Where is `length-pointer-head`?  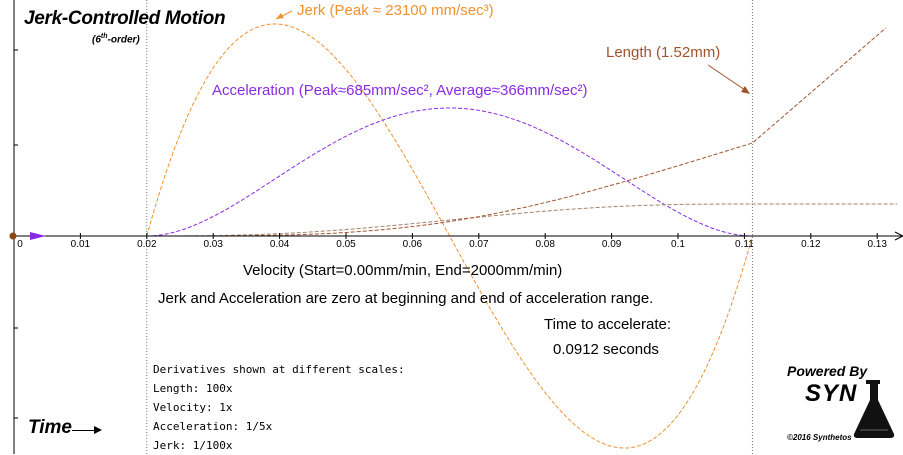
length-pointer-head is located at coordinates (745, 90).